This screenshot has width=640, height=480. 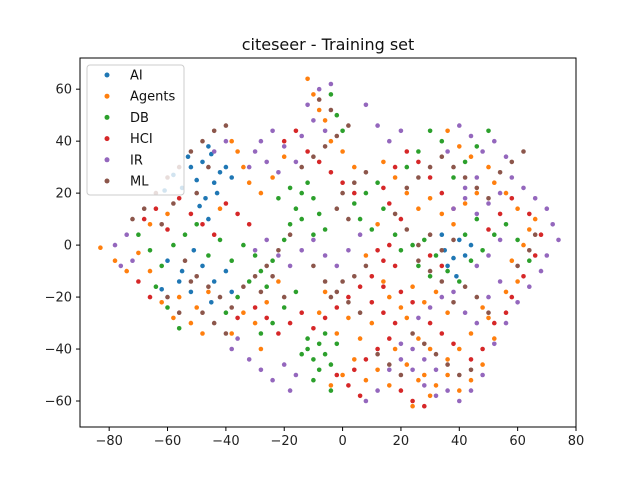 What do you see at coordinates (167, 441) in the screenshot?
I see `x-tick-label: −60` at bounding box center [167, 441].